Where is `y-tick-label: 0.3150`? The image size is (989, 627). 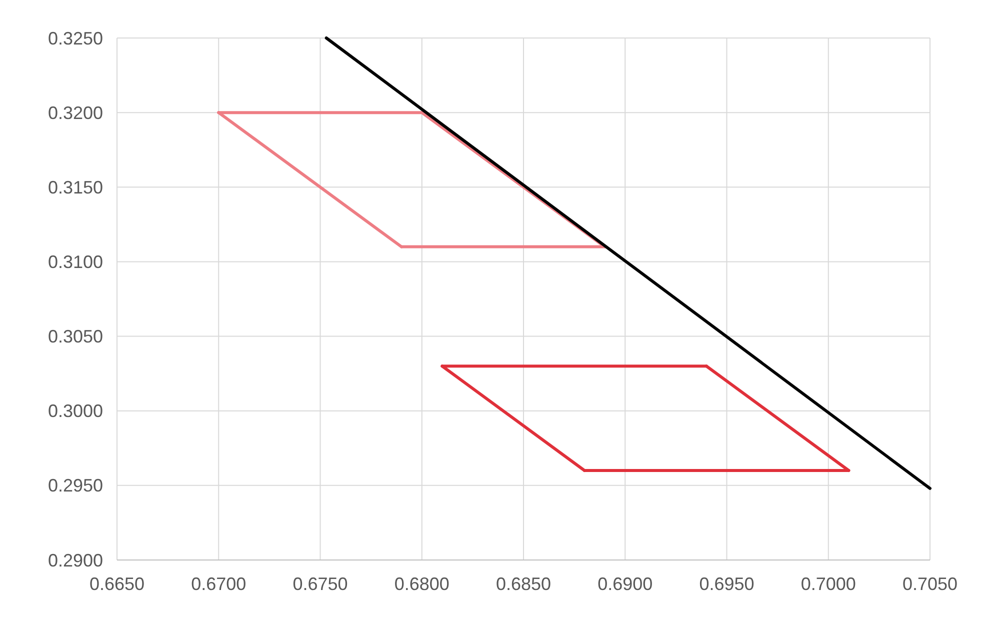
y-tick-label: 0.3150 is located at coordinates (75, 187).